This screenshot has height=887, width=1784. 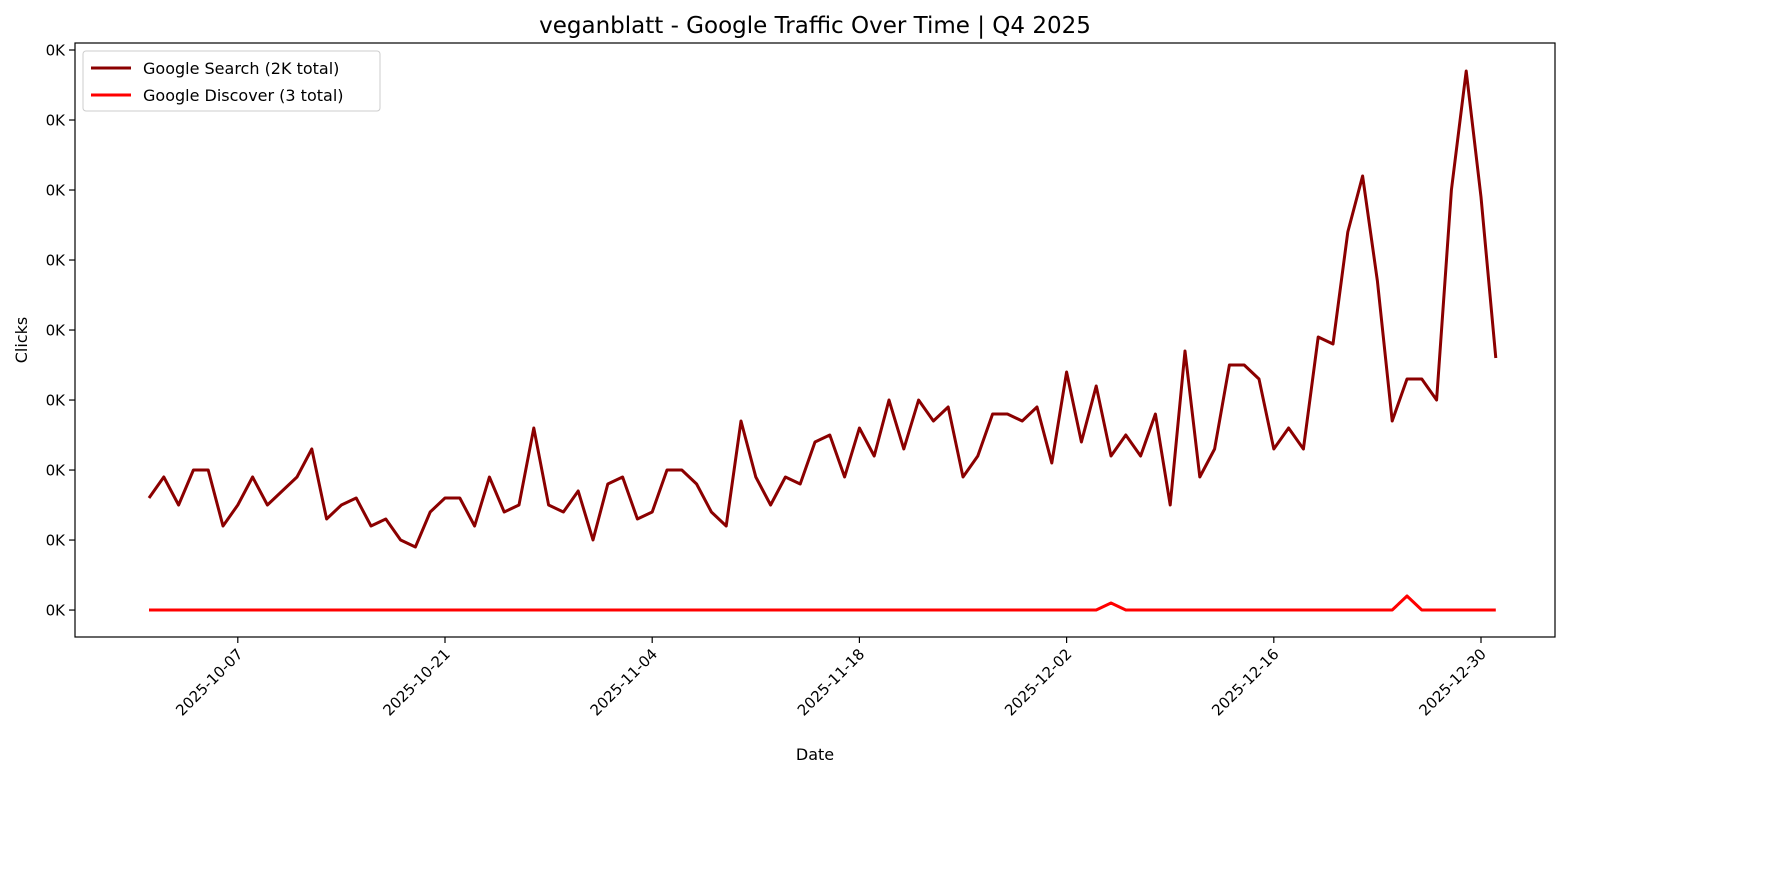 I want to click on series-line-google-discover, so click(x=822, y=603).